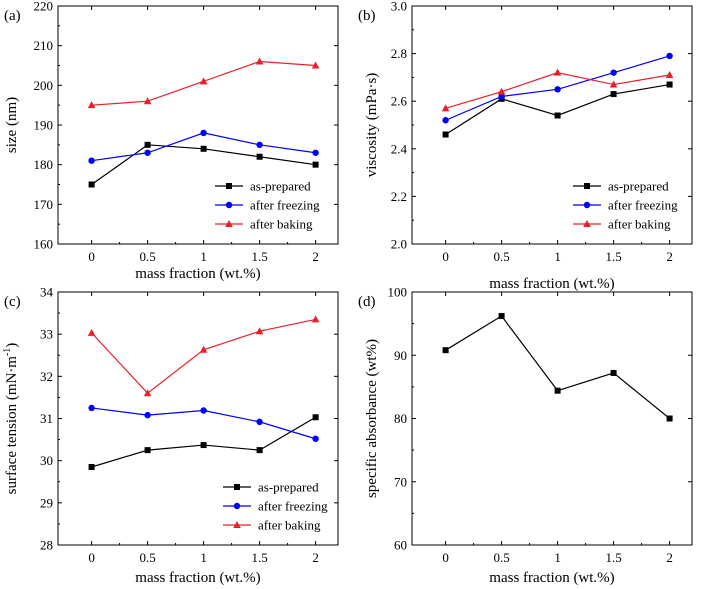 Image resolution: width=707 pixels, height=589 pixels. Describe the element at coordinates (267, 205) in the screenshot. I see `panel-a-legend: as-prepared after freezing after baking` at that location.